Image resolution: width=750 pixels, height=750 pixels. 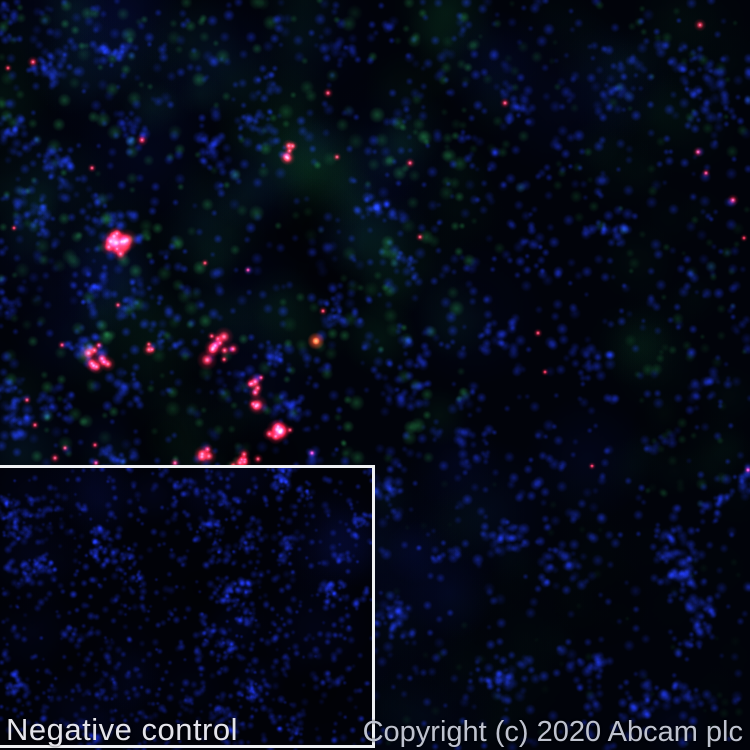 What do you see at coordinates (122, 729) in the screenshot?
I see `negative-control-label: Negative control` at bounding box center [122, 729].